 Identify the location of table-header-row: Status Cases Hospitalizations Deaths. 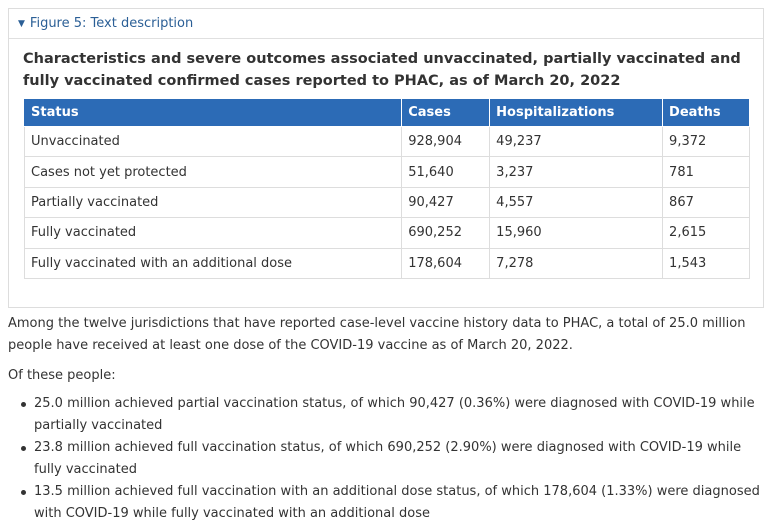
(386, 112).